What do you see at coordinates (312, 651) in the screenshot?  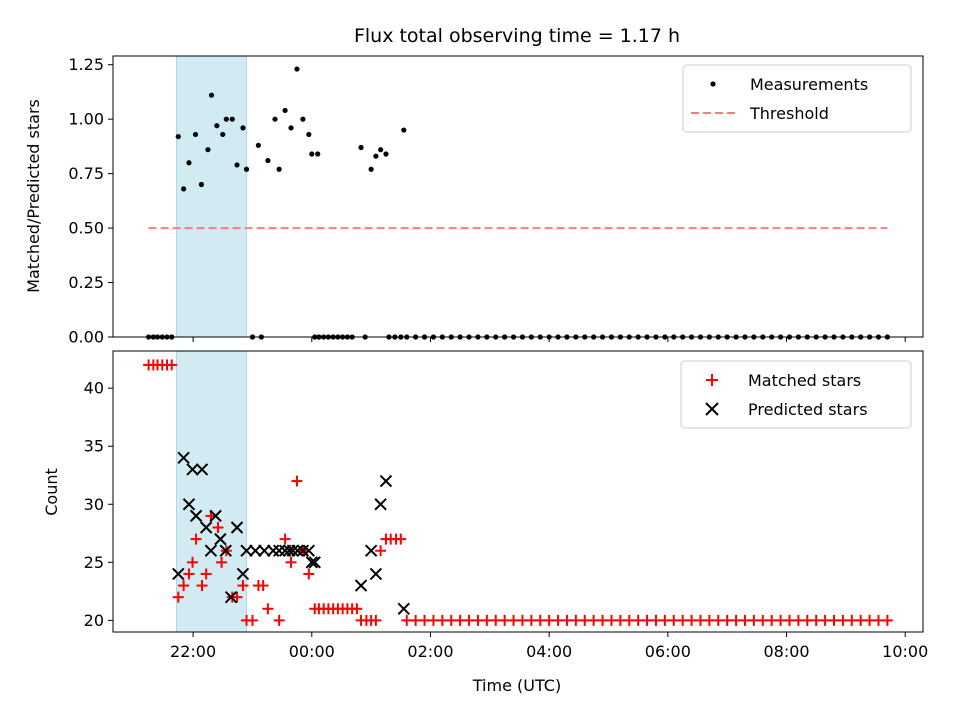 I see `x-tick-label: 00:00` at bounding box center [312, 651].